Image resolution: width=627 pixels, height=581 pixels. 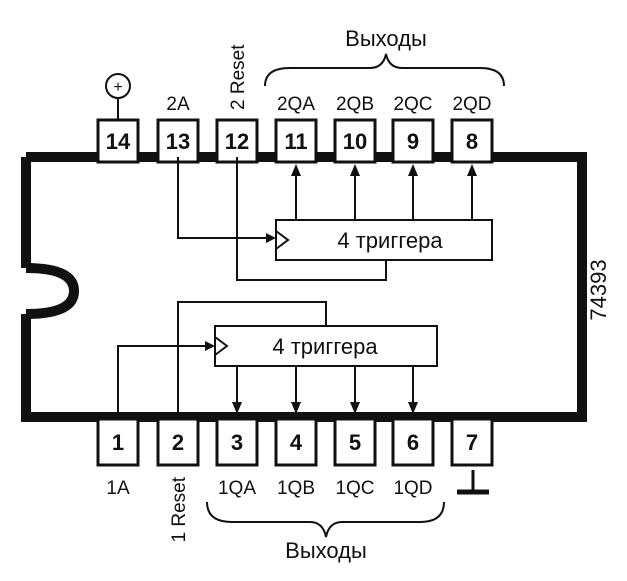 I want to click on pin-number: 14, so click(x=118, y=141).